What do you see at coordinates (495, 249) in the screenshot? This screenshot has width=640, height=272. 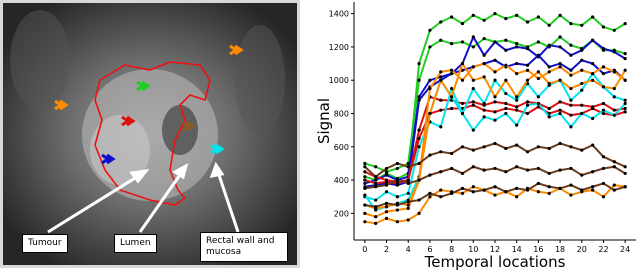 I see `x-tick-label: 12` at bounding box center [495, 249].